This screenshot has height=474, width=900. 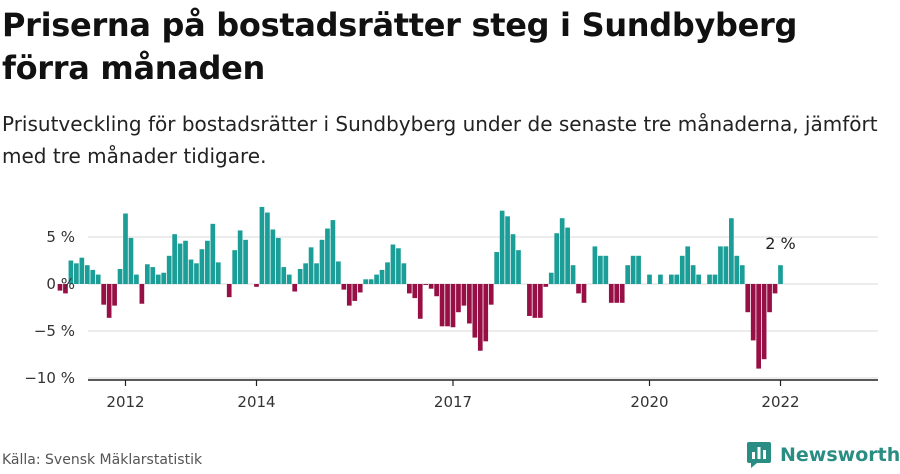 What do you see at coordinates (60, 284) in the screenshot?
I see `y-tick-label: 0 %` at bounding box center [60, 284].